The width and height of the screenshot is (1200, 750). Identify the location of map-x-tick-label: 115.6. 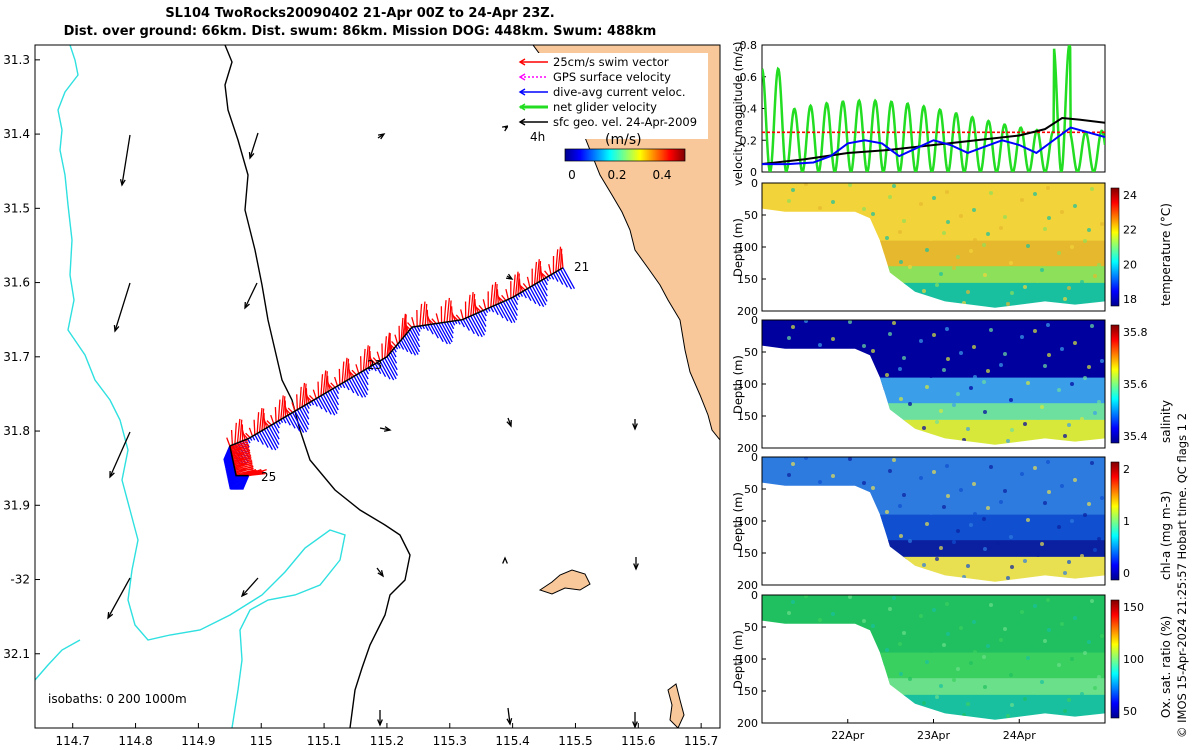
(638, 741).